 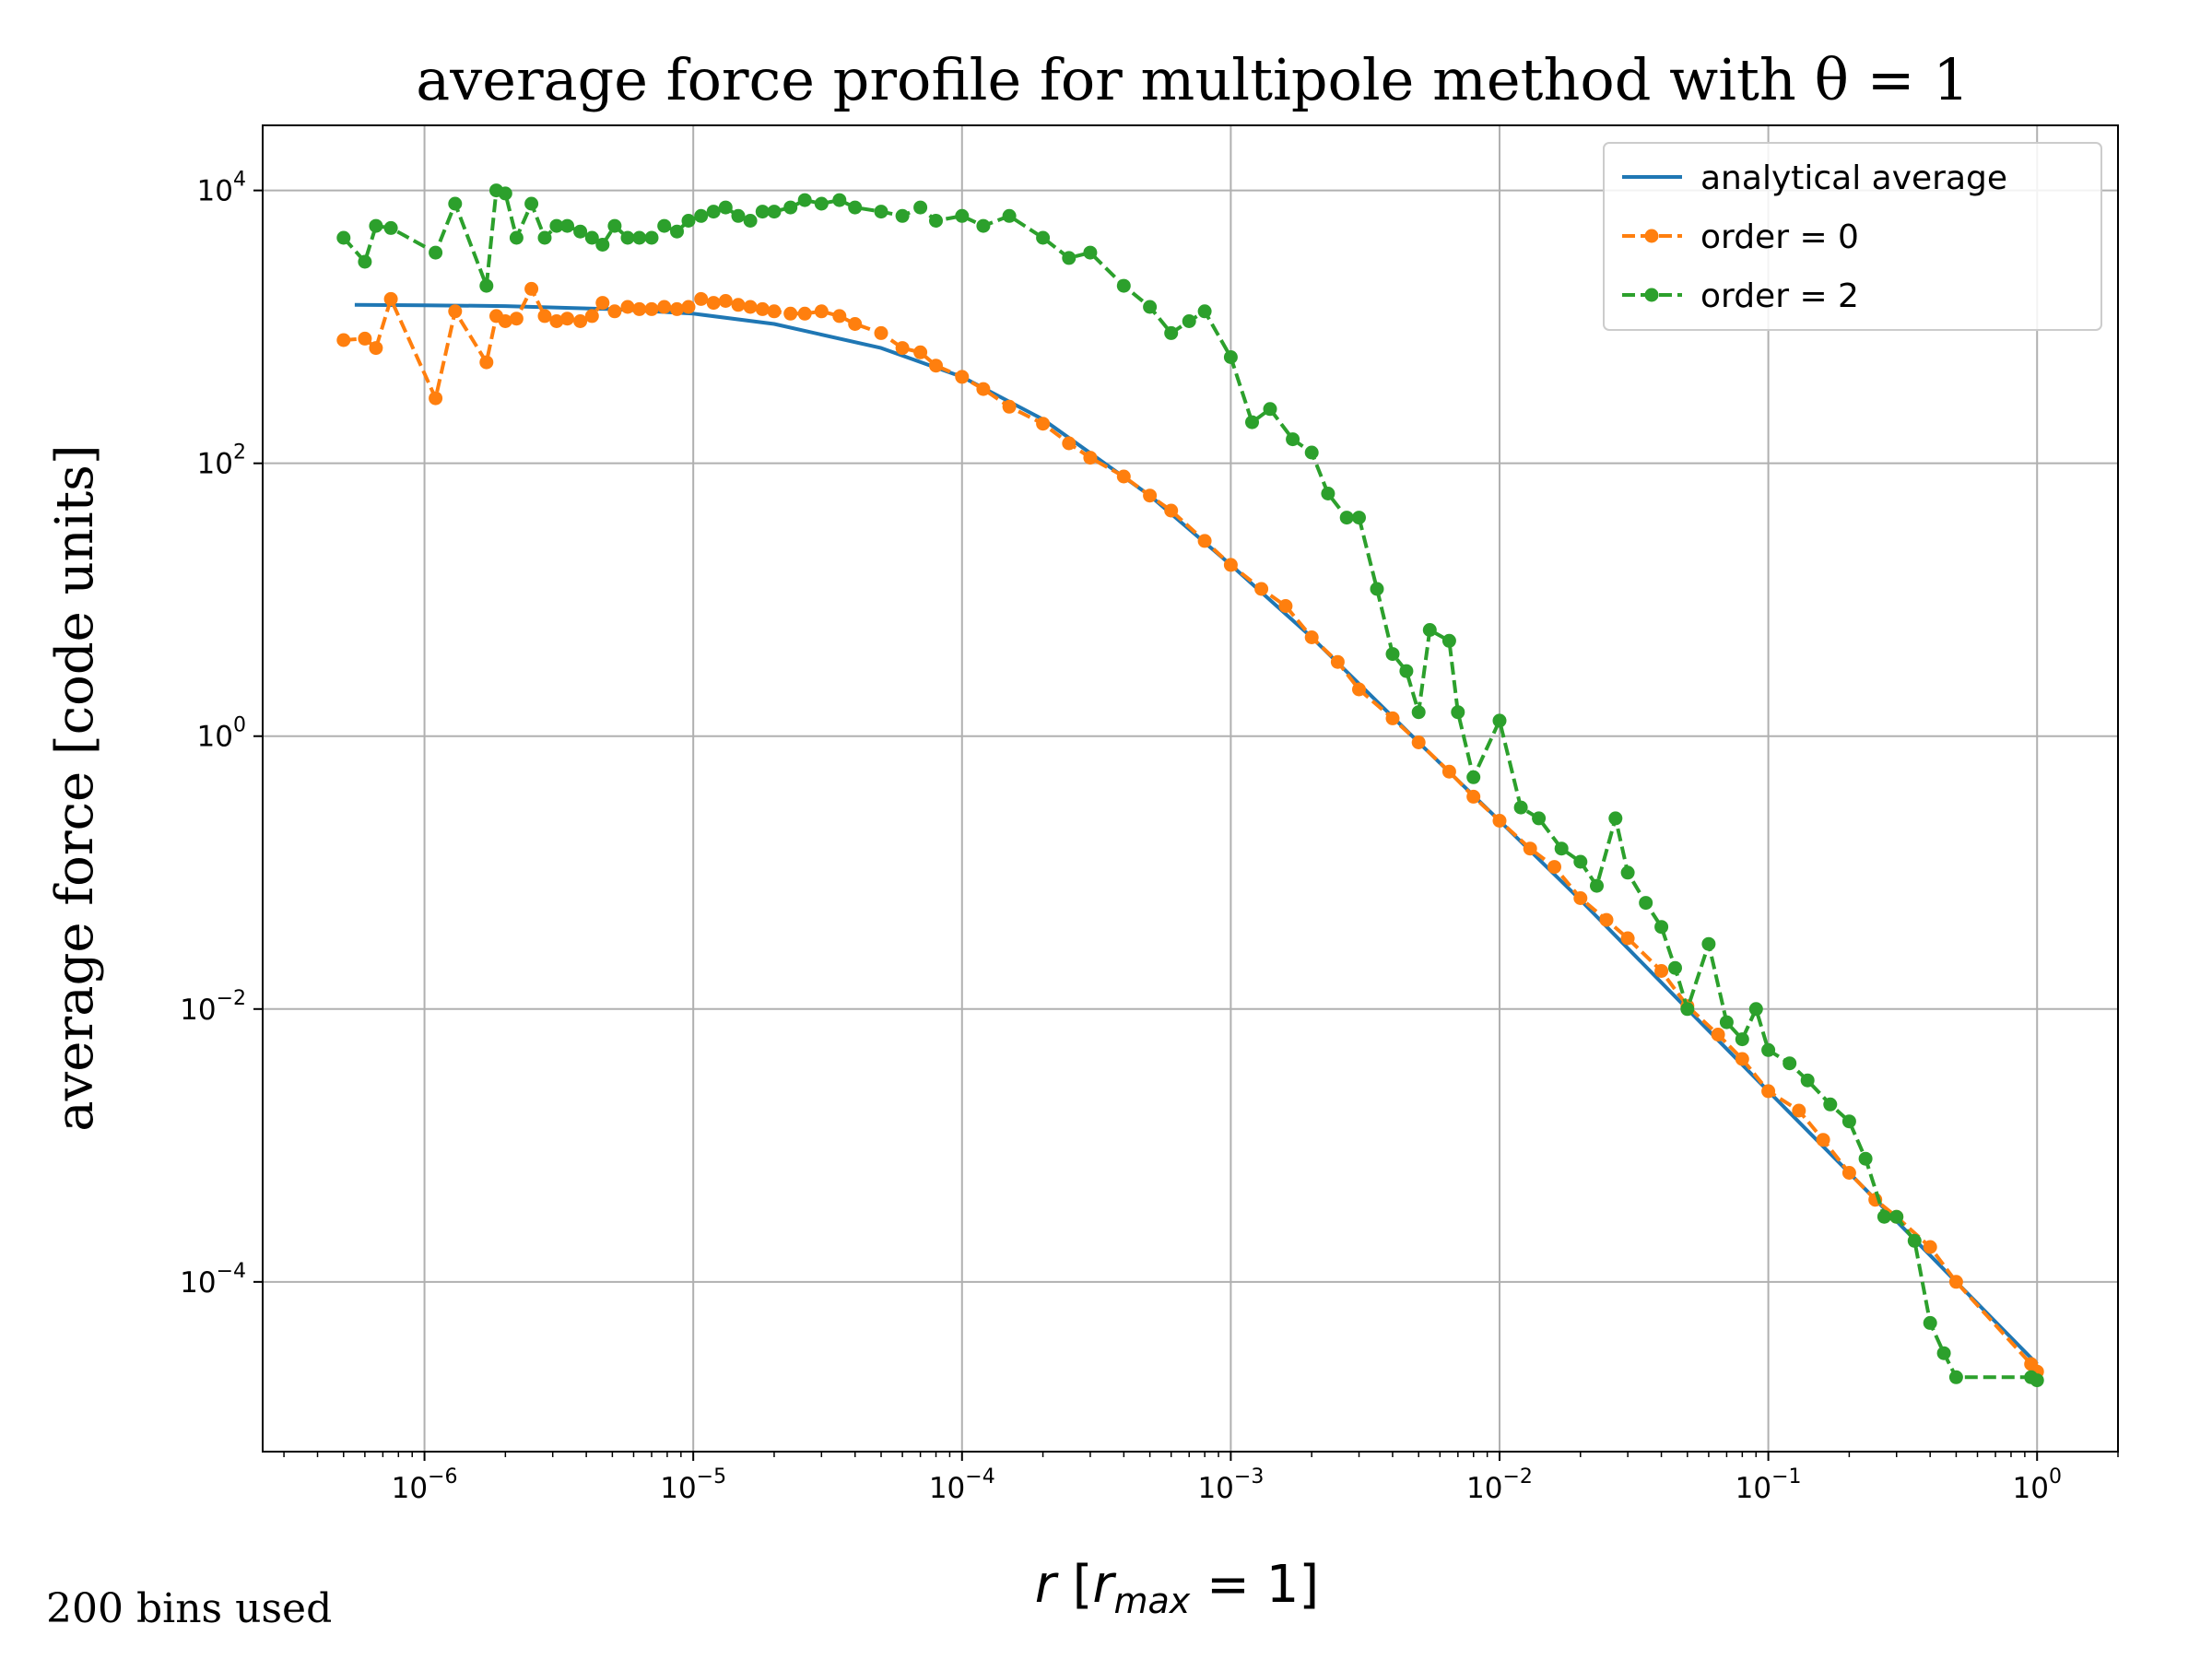 What do you see at coordinates (1779, 296) in the screenshot?
I see `legend-label: order = 2` at bounding box center [1779, 296].